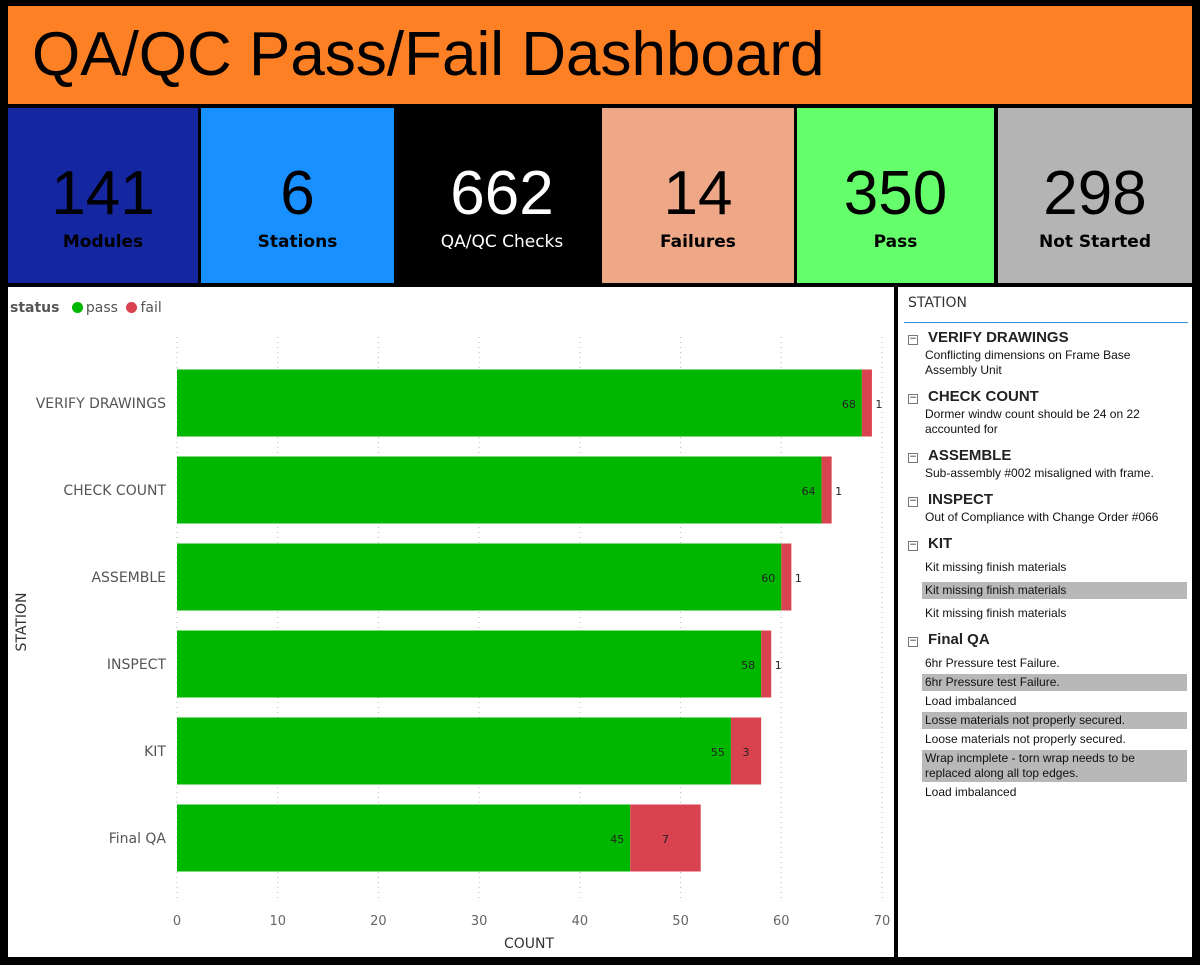  I want to click on kpi-card-pass: 350 Pass, so click(895, 195).